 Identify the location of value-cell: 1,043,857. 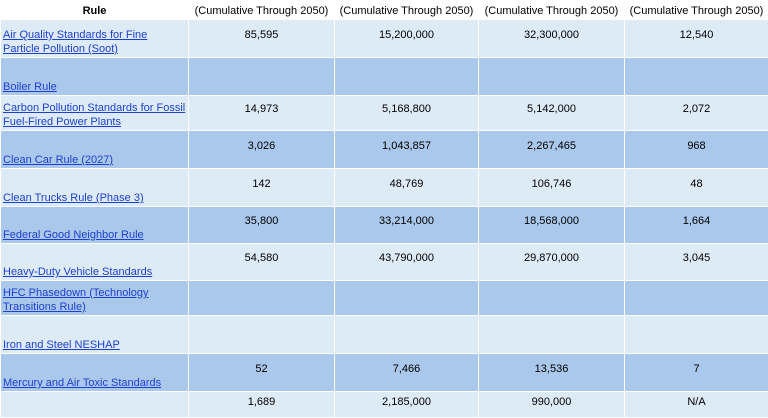
(407, 150).